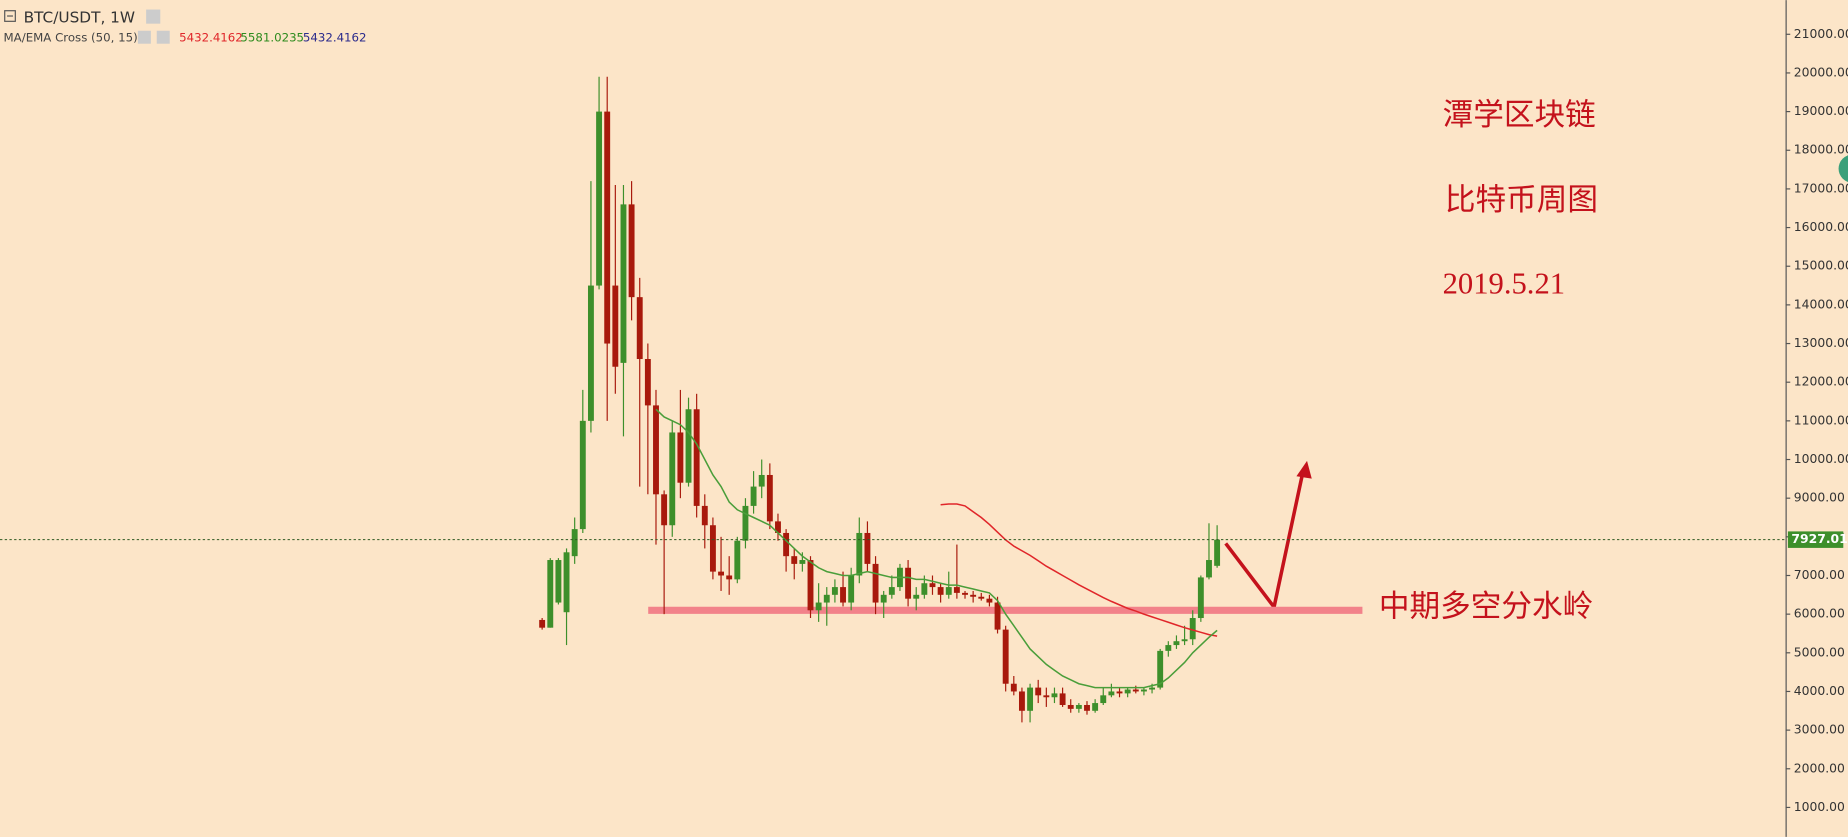 Image resolution: width=1848 pixels, height=837 pixels. Describe the element at coordinates (1821, 304) in the screenshot. I see `y-tick-label: 14000.00` at that location.